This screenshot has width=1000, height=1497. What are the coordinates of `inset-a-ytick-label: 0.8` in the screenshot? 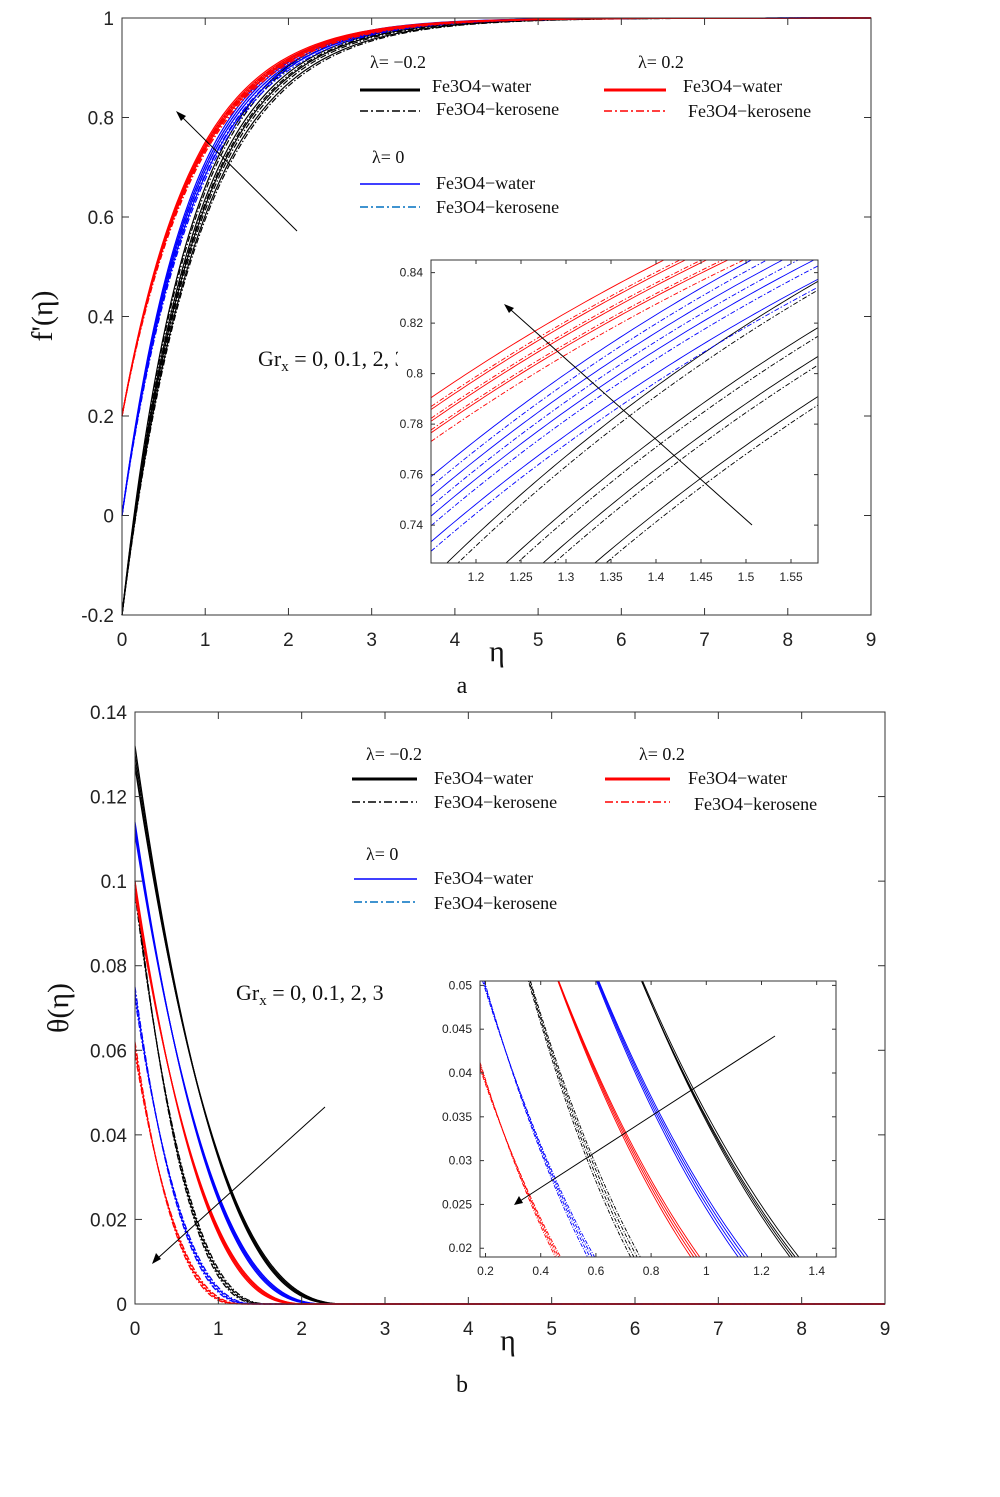 It's located at (414, 374).